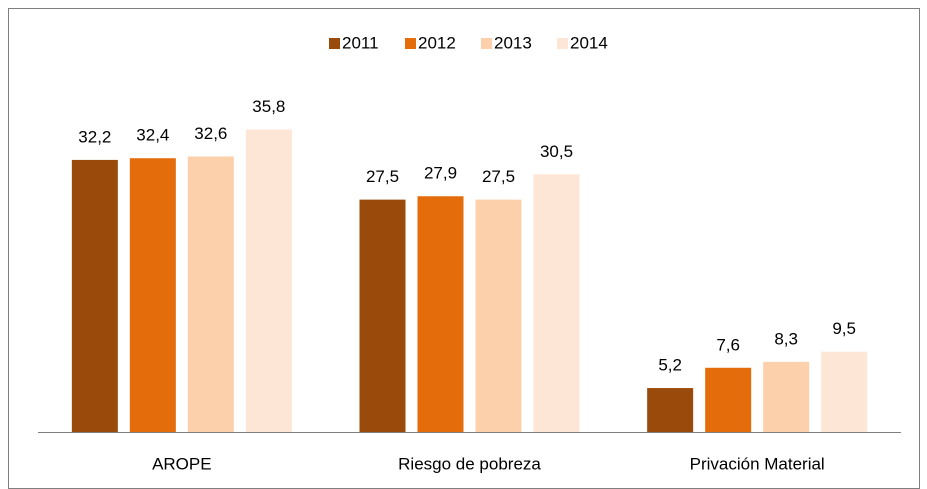 The height and width of the screenshot is (489, 927). What do you see at coordinates (728, 344) in the screenshot?
I see `value-label: 7,6` at bounding box center [728, 344].